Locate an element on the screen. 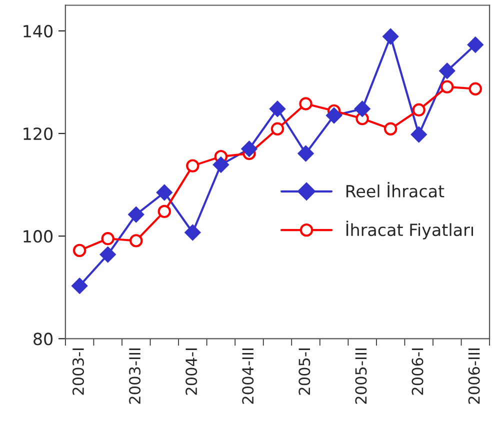 Image resolution: width=492 pixels, height=437 pixels. x-tick-label: 2005-I is located at coordinates (304, 371).